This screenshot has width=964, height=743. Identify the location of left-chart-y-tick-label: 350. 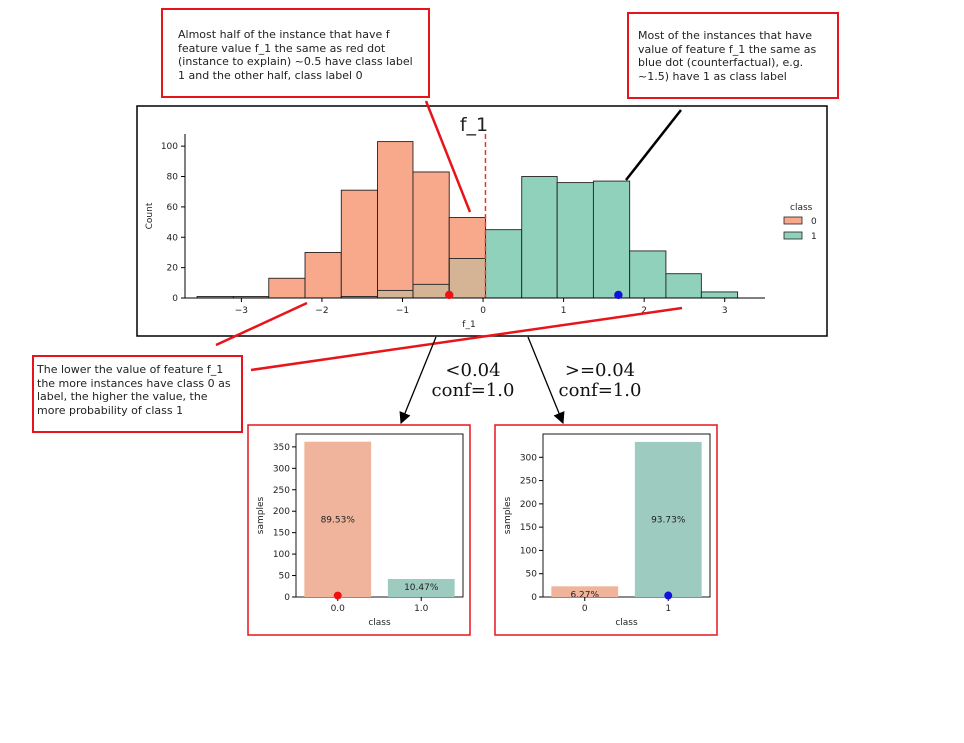
(281, 448).